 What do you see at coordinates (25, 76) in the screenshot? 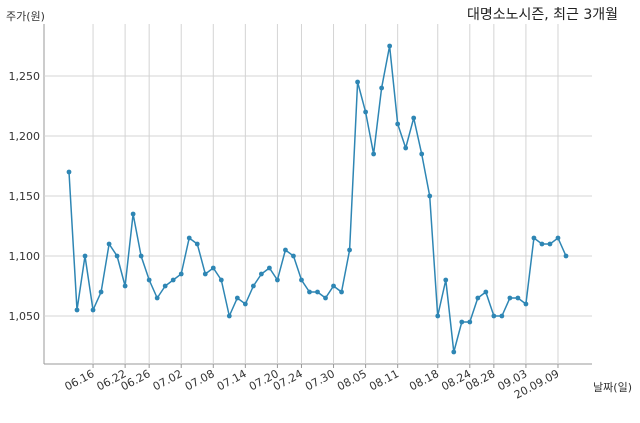
I see `y-tick-label: 1,250` at bounding box center [25, 76].